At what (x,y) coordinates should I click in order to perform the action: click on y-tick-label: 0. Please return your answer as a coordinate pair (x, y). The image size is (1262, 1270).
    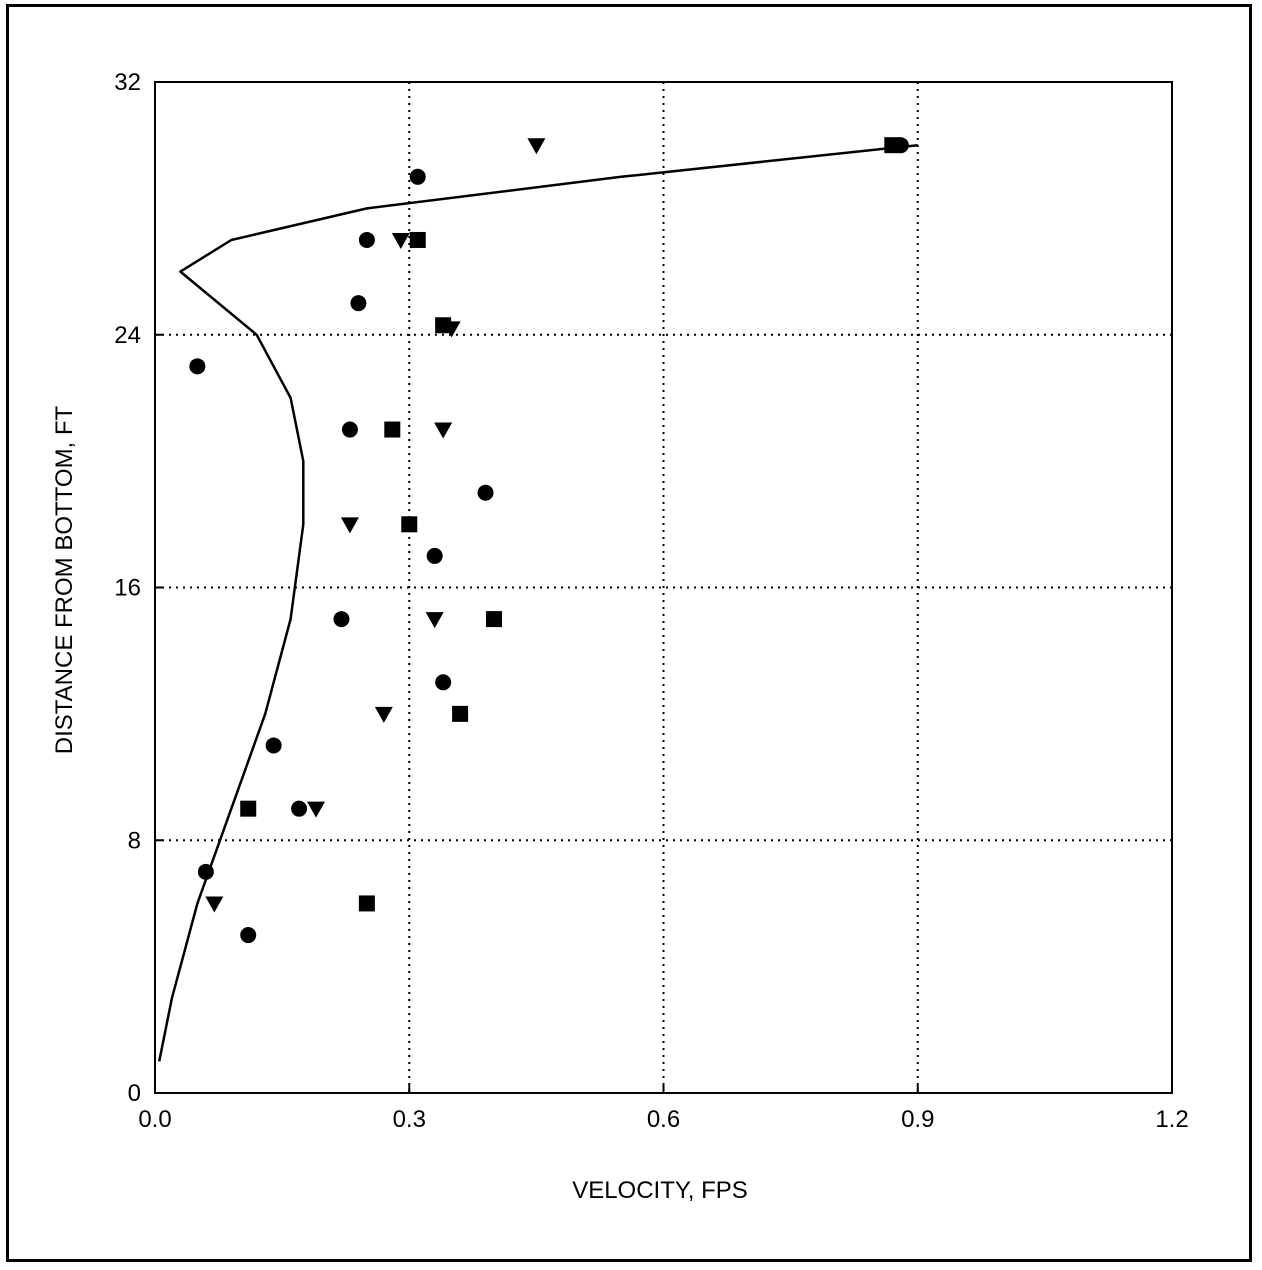
    Looking at the image, I should click on (134, 1093).